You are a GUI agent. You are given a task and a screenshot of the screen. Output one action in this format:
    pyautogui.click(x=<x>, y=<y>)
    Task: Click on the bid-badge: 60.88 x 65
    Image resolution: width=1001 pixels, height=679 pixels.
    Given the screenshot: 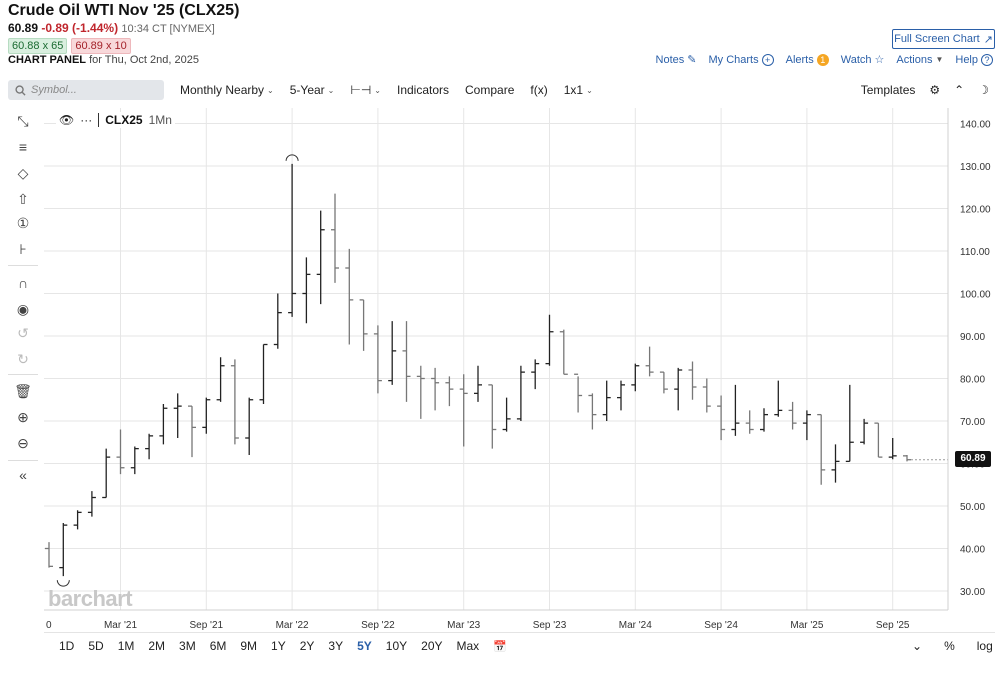 What is the action you would take?
    pyautogui.click(x=38, y=46)
    